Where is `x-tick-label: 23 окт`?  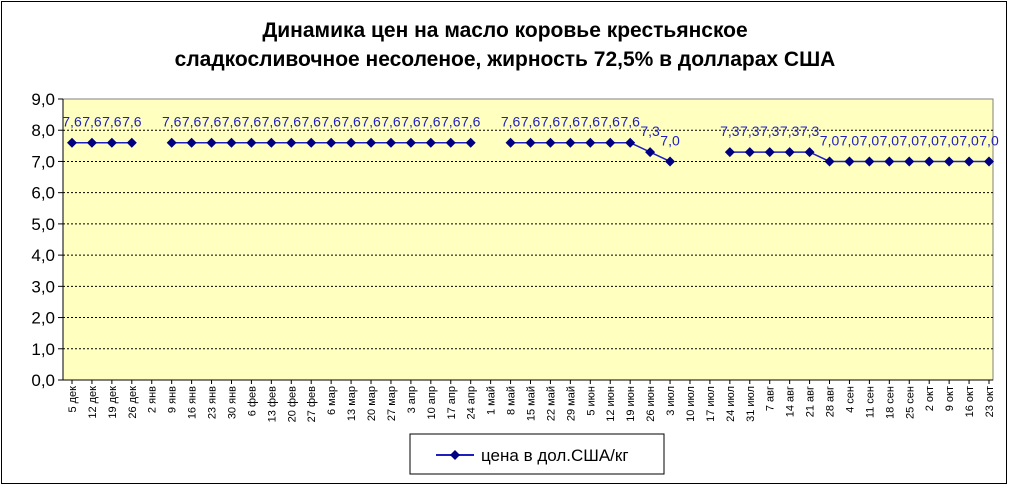 x-tick-label: 23 окт is located at coordinates (990, 401).